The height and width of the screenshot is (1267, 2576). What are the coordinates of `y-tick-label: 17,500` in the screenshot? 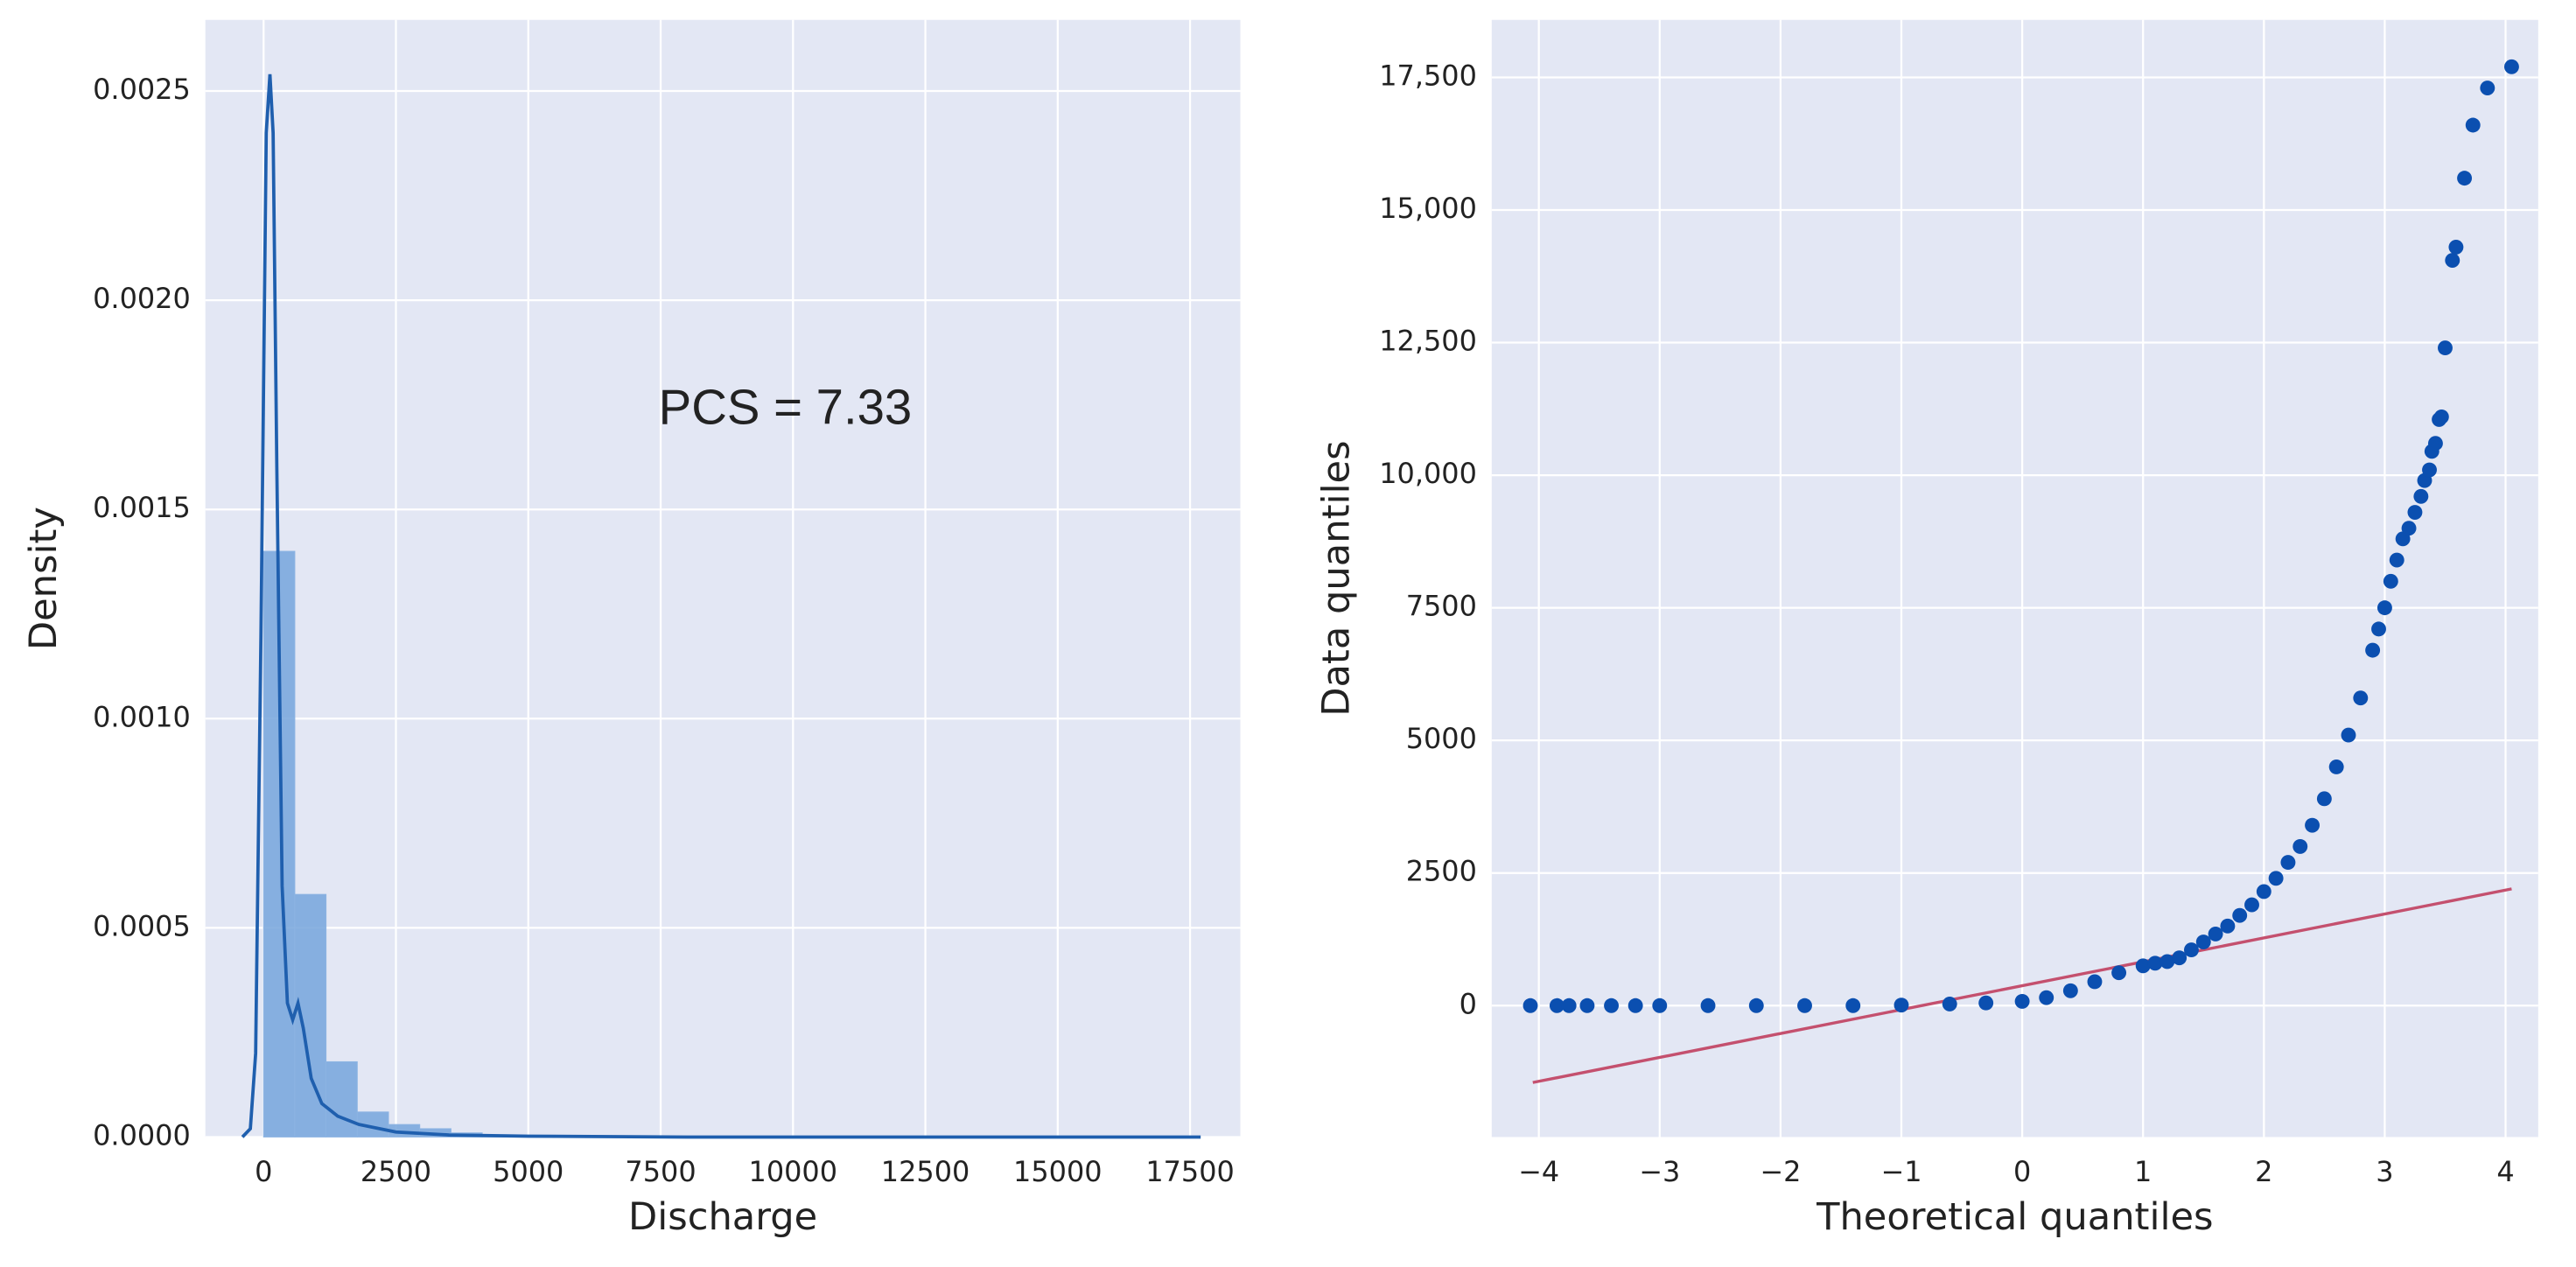 It's located at (1428, 75).